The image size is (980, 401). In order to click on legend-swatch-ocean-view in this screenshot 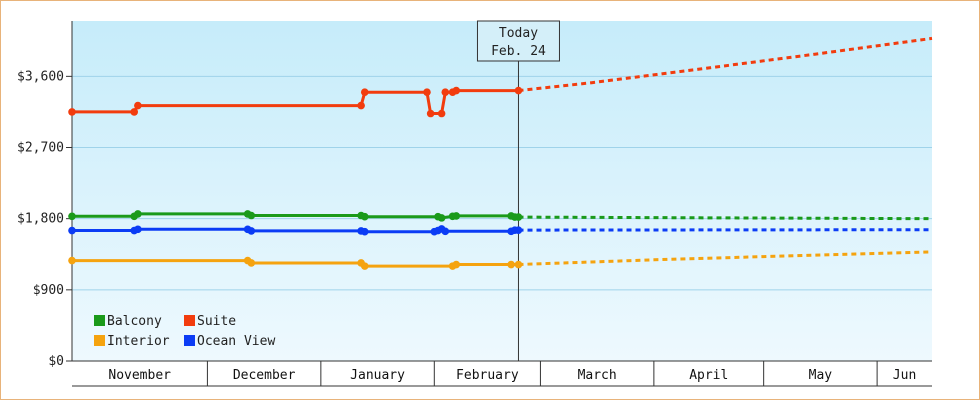, I will do `click(189, 340)`.